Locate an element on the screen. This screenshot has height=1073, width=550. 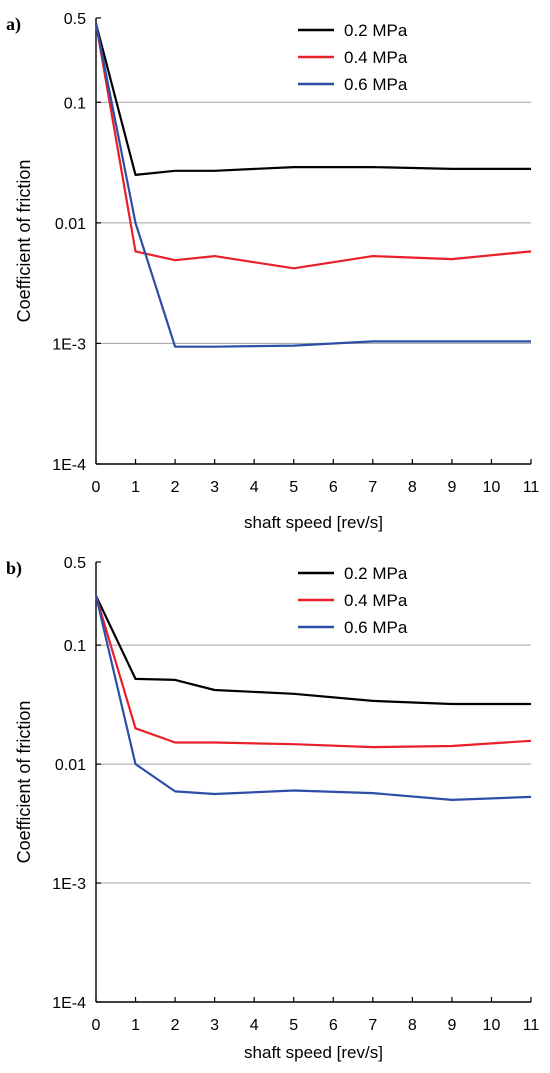
panel-label: b) is located at coordinates (14, 568).